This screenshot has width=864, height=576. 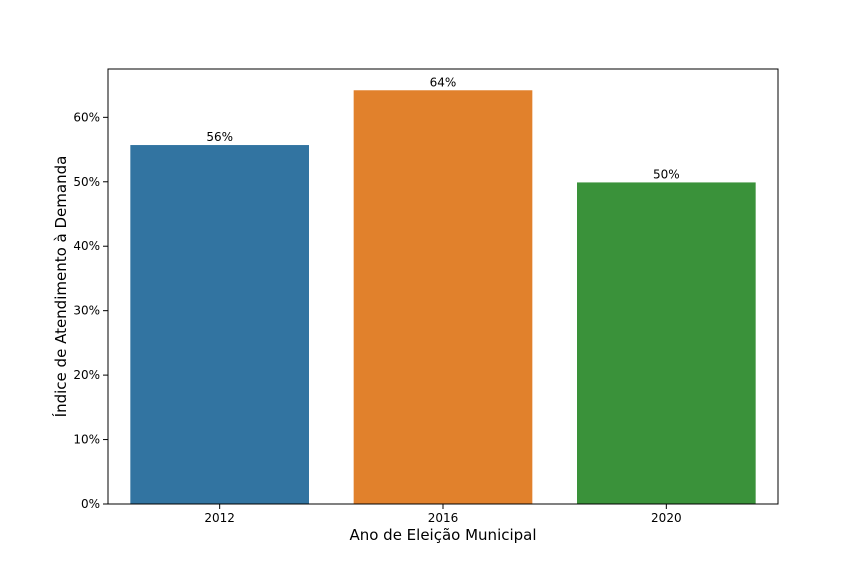 What do you see at coordinates (666, 174) in the screenshot?
I see `bar-value-label: 50%` at bounding box center [666, 174].